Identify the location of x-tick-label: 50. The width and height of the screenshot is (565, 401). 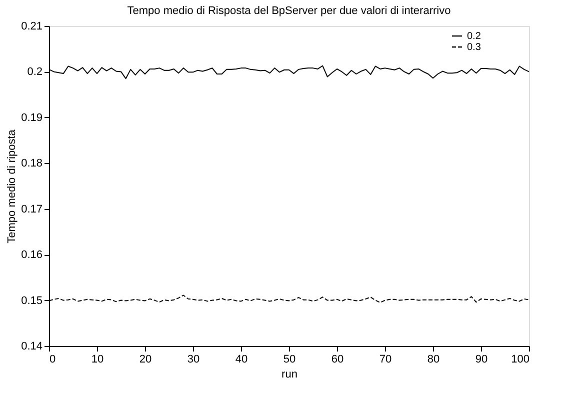
(289, 360).